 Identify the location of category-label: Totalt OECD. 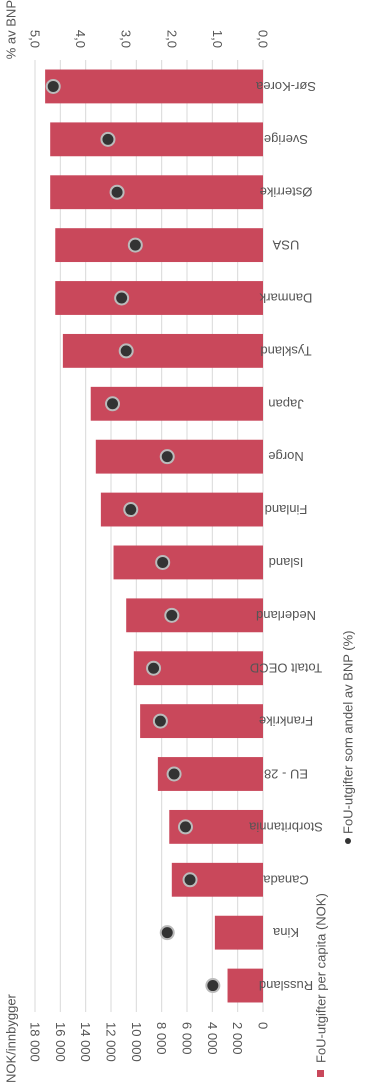
(286, 668).